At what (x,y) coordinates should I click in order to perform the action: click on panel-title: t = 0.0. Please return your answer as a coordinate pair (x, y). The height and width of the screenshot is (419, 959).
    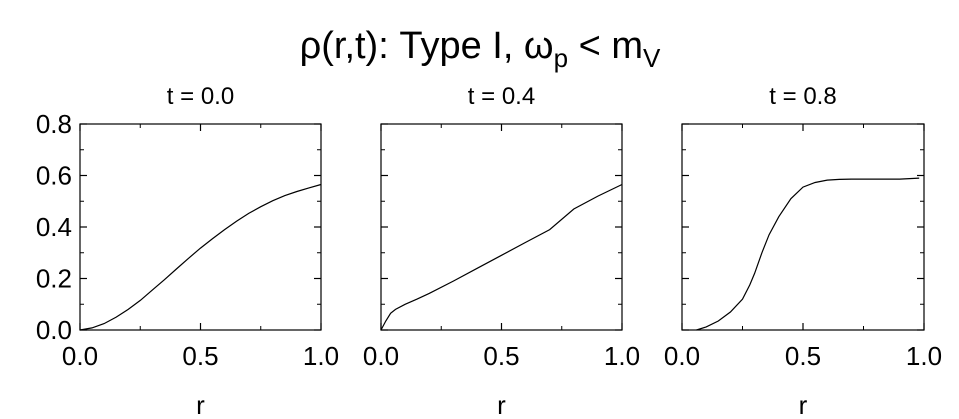
    Looking at the image, I should click on (200, 96).